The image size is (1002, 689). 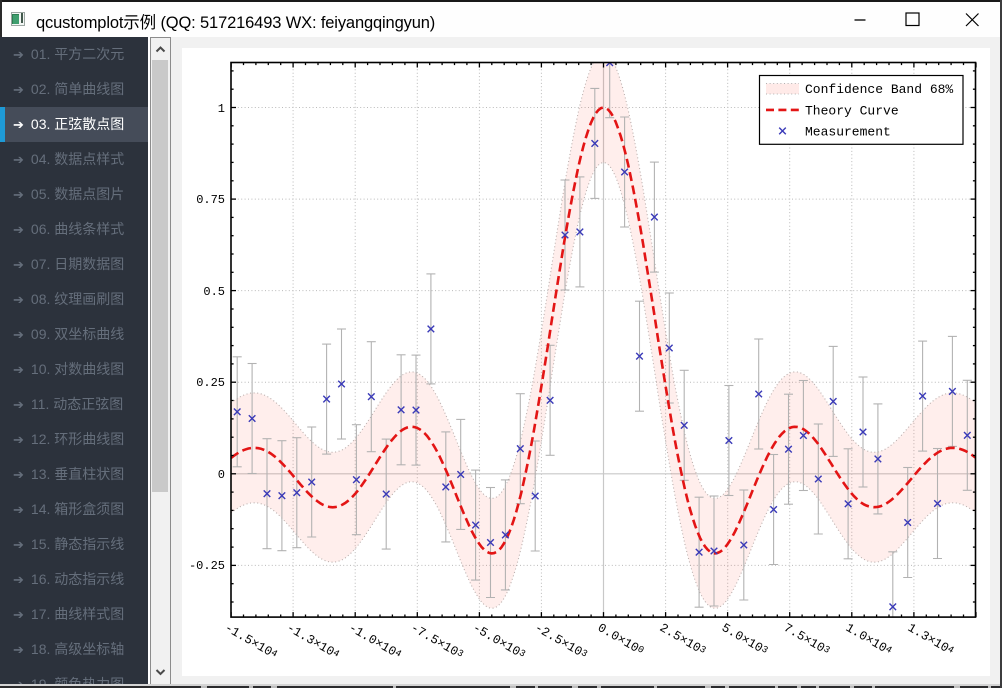 I want to click on svg-text: Theory Curve, so click(x=852, y=110).